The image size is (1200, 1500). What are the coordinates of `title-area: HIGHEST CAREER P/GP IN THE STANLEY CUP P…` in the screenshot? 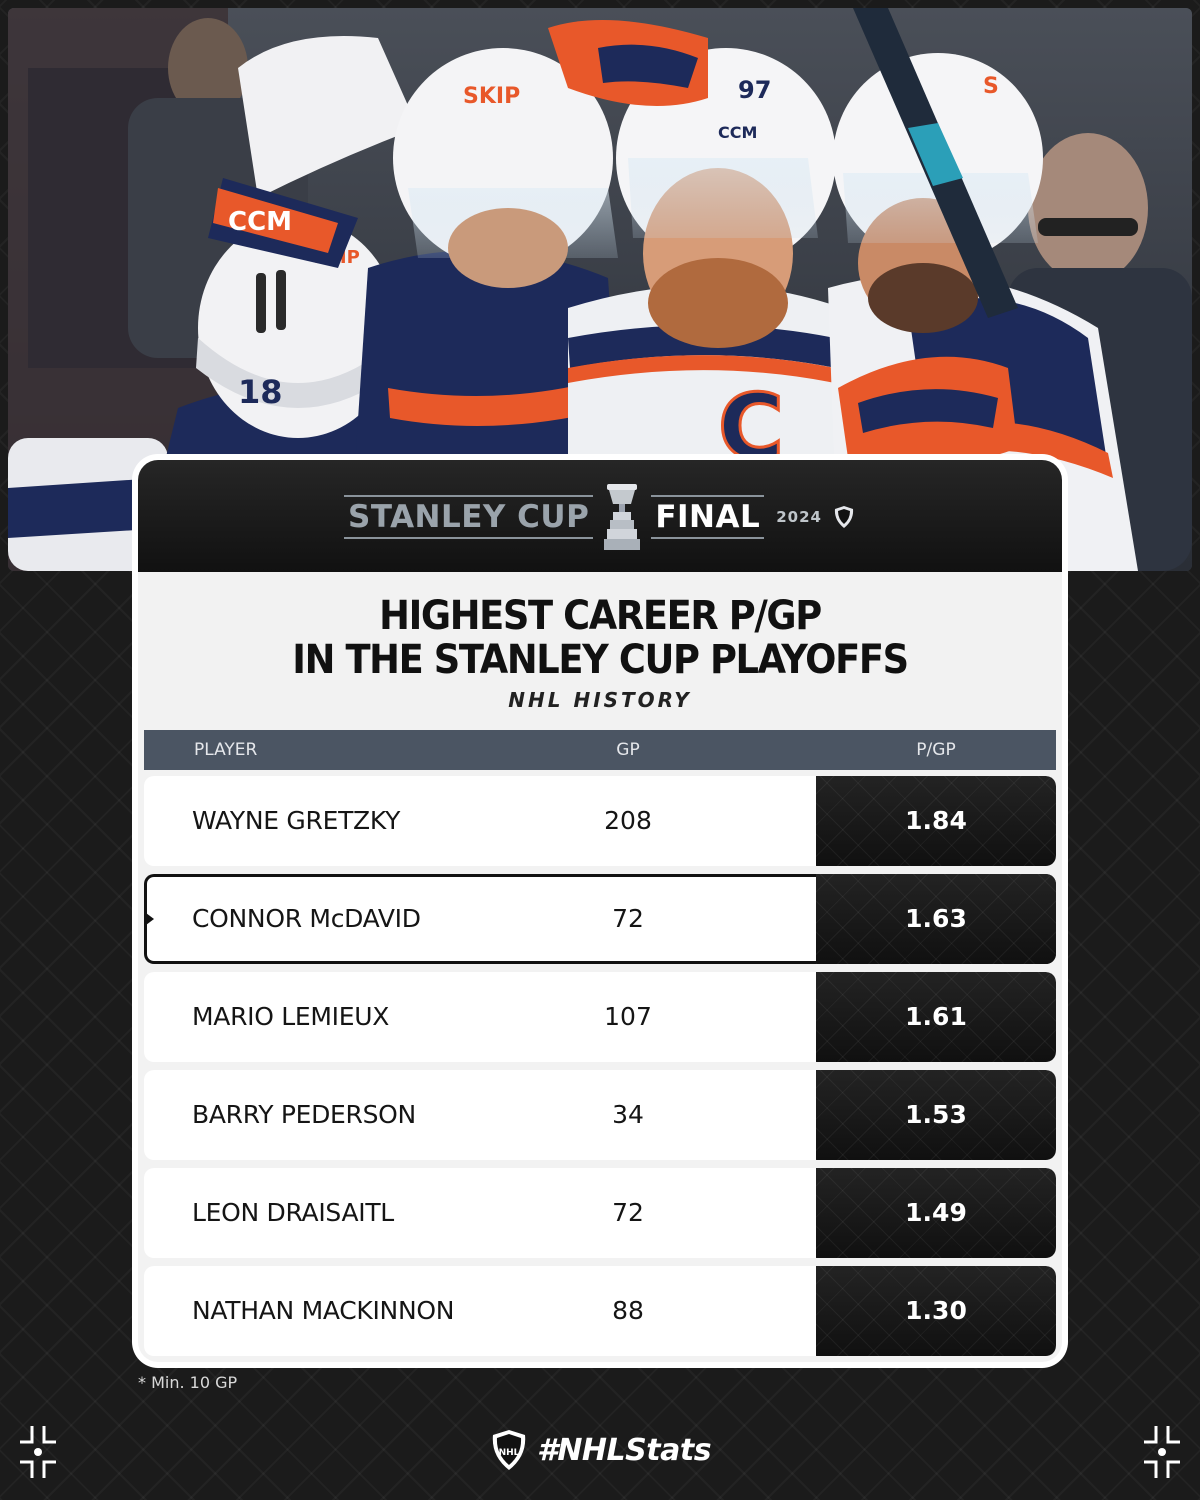 It's located at (600, 652).